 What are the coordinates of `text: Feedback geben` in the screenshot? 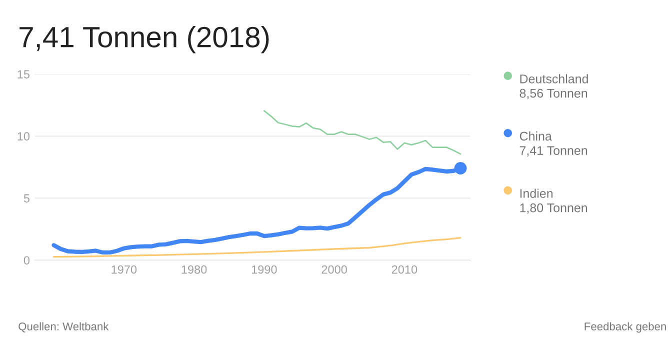 It's located at (625, 327).